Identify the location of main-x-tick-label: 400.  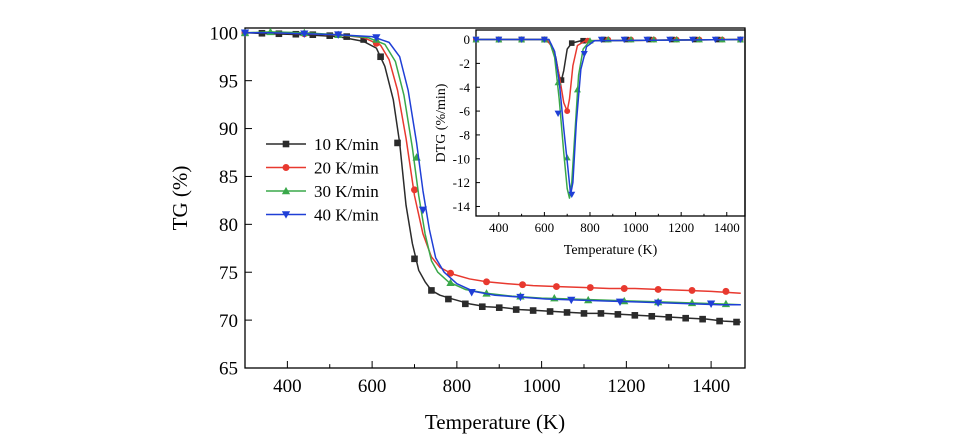
(287, 386).